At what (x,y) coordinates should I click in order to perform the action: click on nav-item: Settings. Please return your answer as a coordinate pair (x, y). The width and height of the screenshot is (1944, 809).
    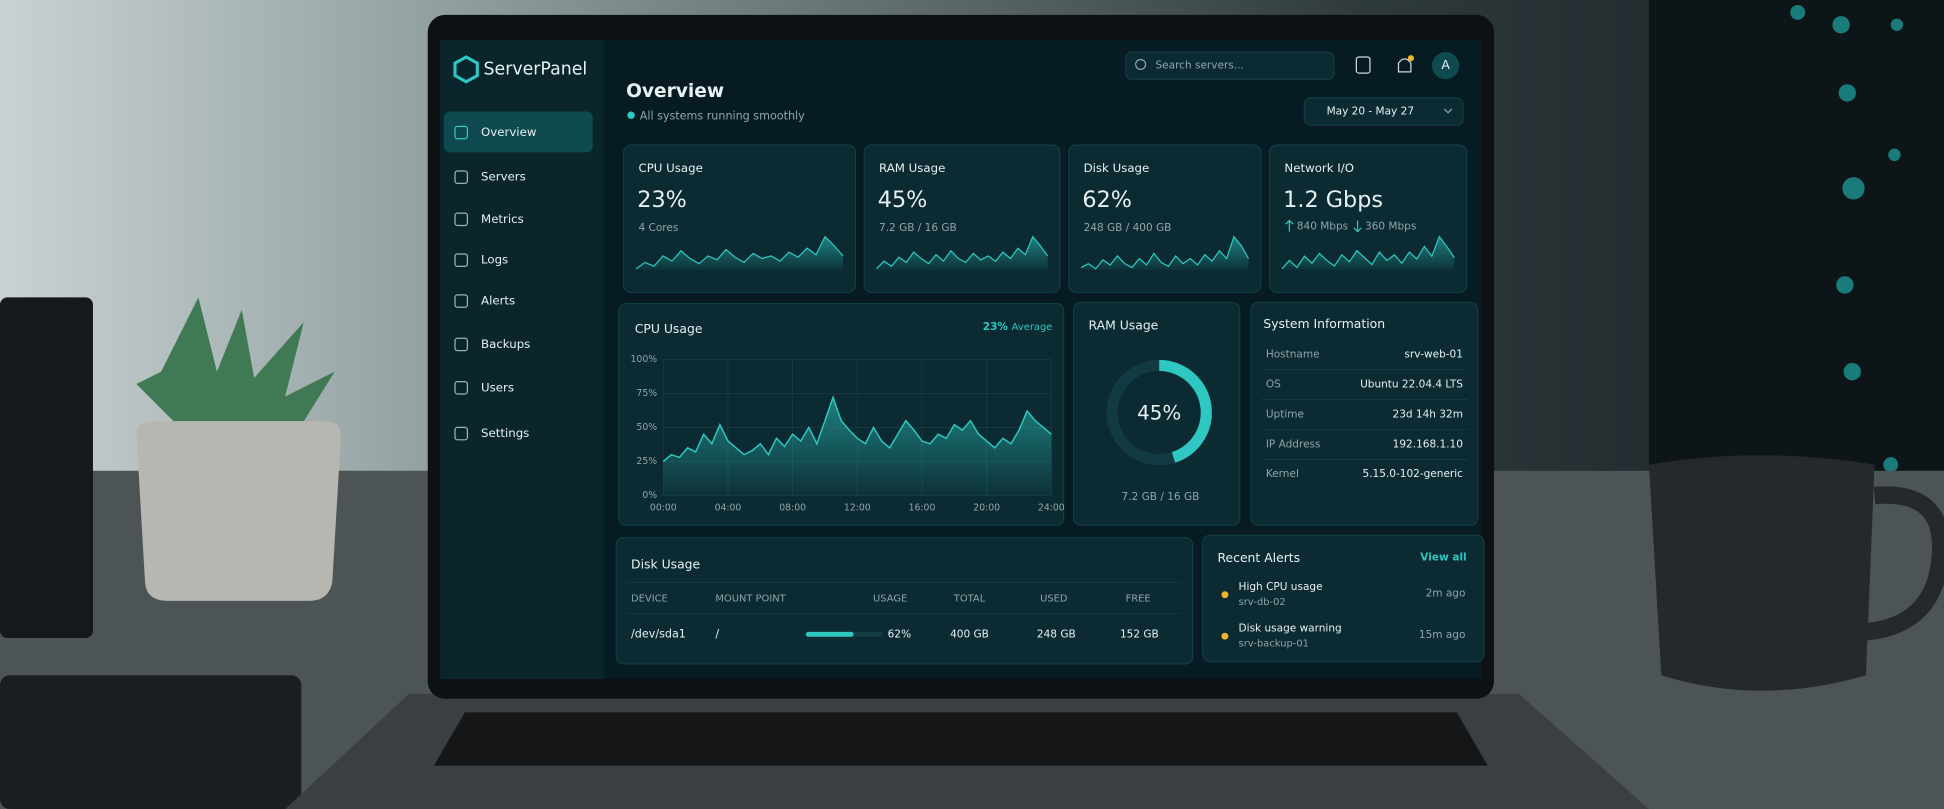
    Looking at the image, I should click on (505, 433).